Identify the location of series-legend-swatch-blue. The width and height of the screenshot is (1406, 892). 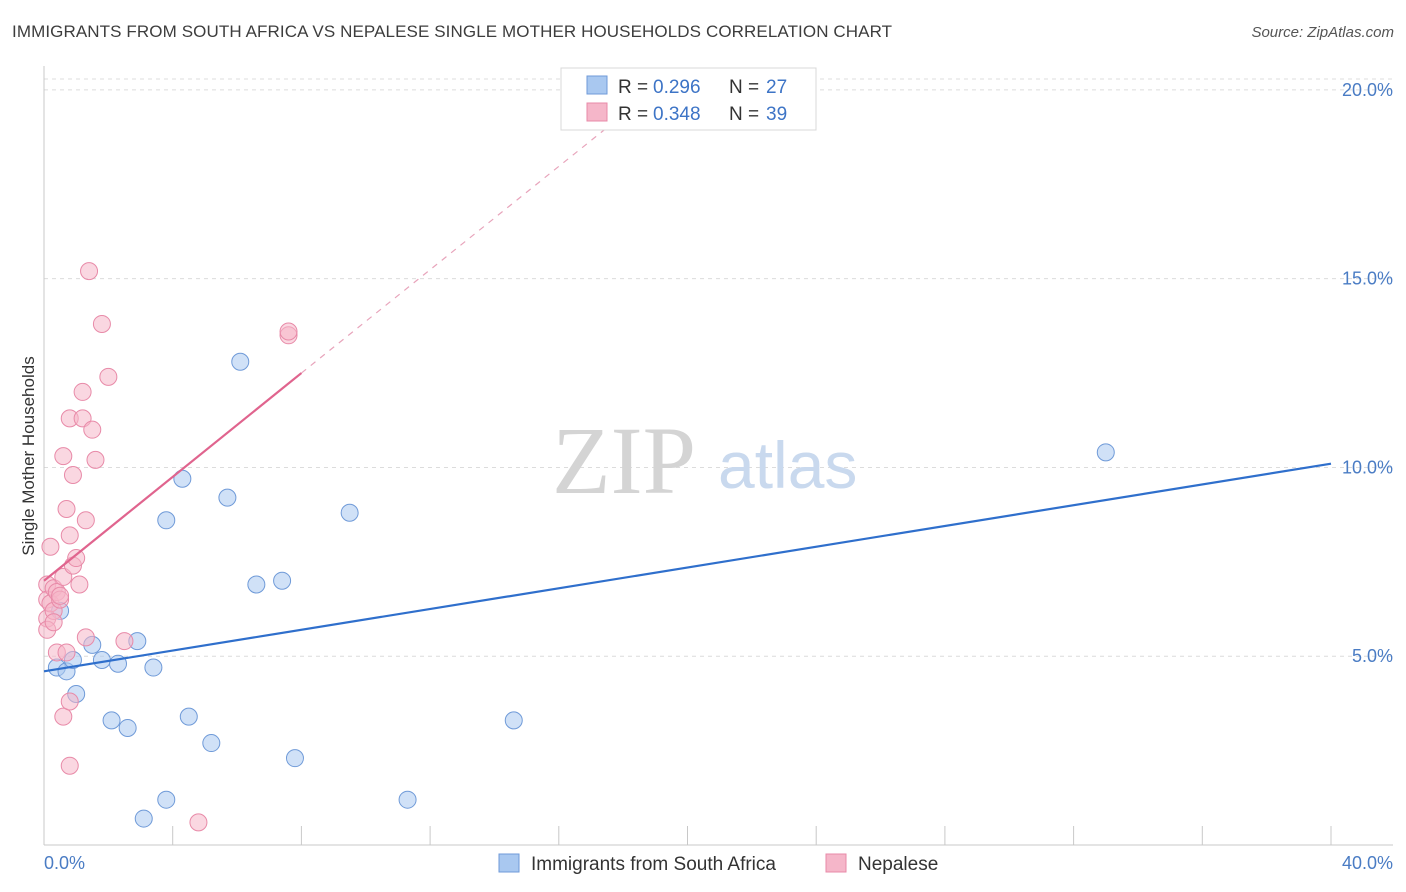
(509, 863).